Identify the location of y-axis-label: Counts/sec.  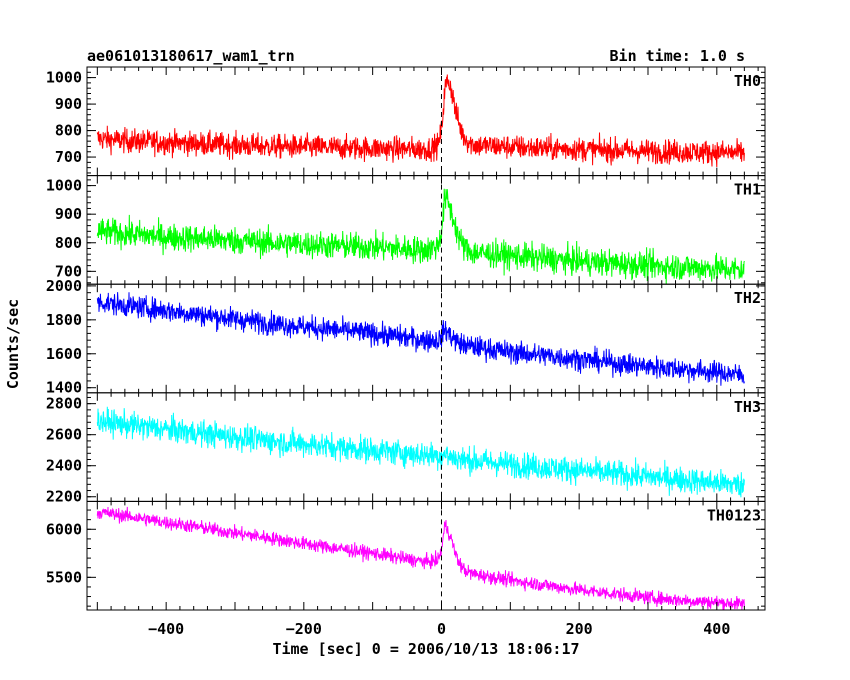
(13, 344).